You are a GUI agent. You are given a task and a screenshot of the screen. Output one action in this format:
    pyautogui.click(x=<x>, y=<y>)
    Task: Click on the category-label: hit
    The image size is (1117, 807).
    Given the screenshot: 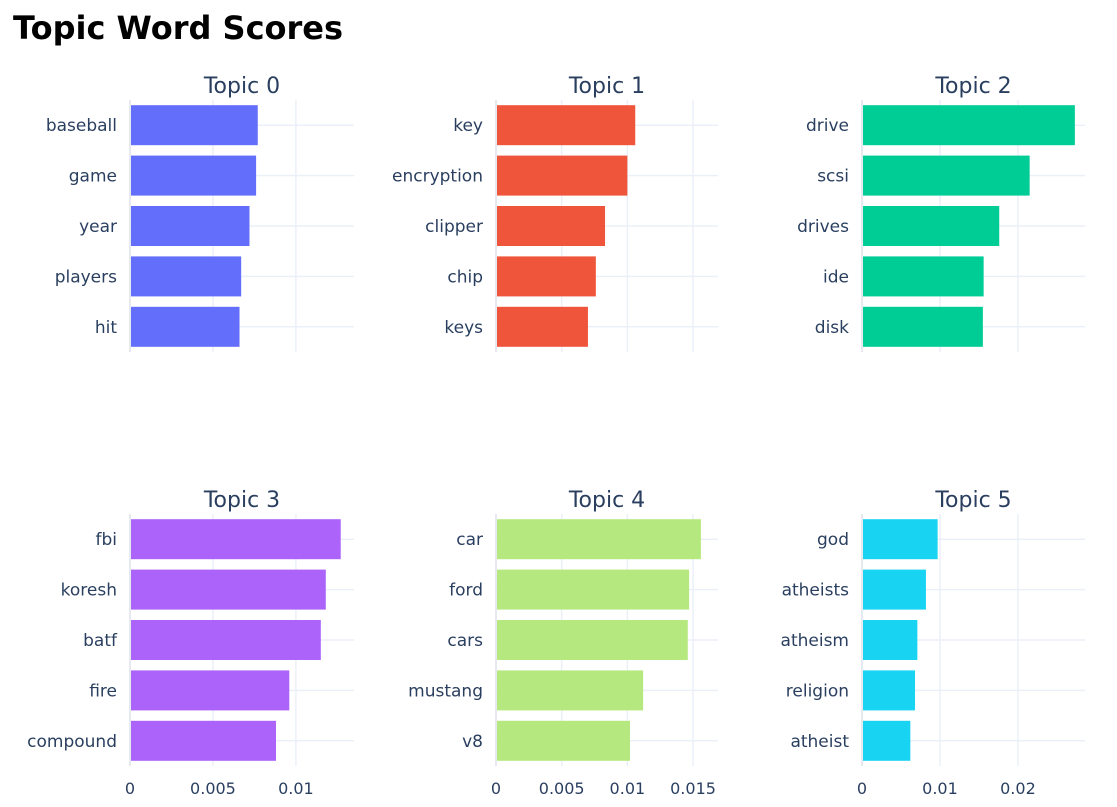 What is the action you would take?
    pyautogui.click(x=106, y=328)
    